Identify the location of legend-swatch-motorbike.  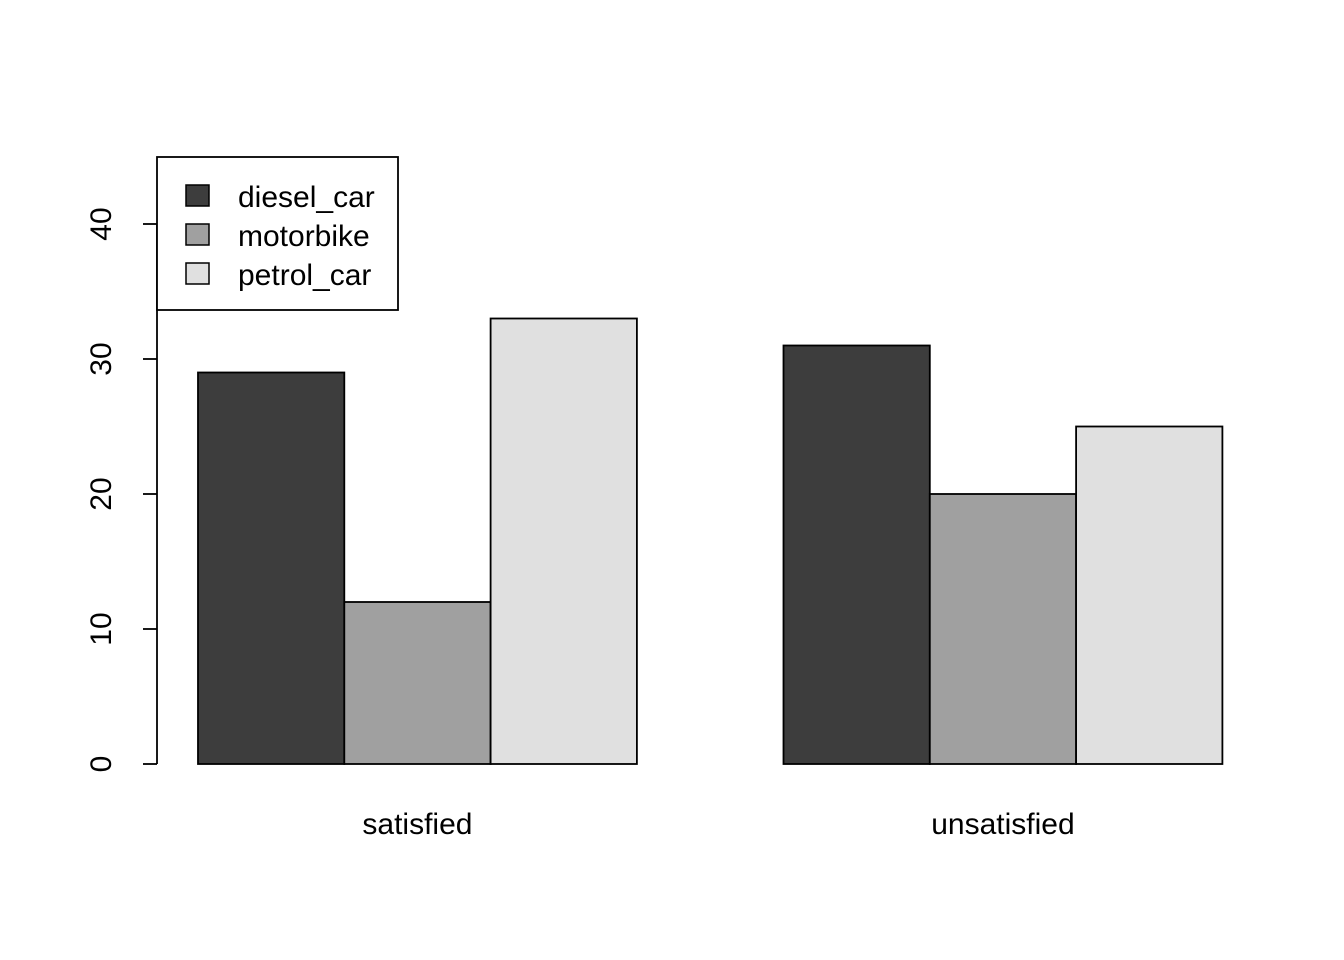
(197, 234).